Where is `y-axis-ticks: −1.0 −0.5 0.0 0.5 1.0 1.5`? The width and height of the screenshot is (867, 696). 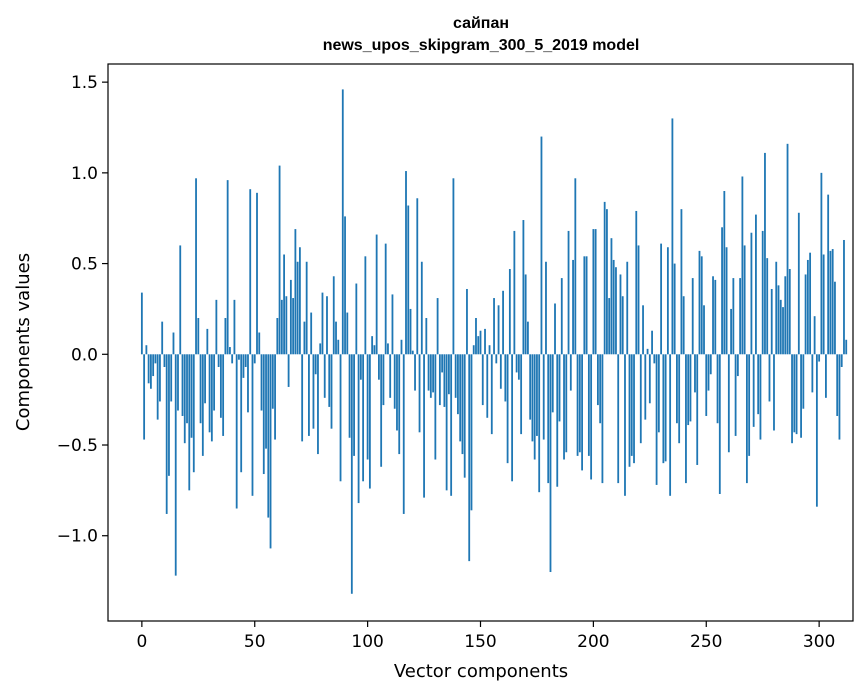 y-axis-ticks: −1.0 −0.5 0.0 0.5 1.0 1.5 is located at coordinates (82, 310).